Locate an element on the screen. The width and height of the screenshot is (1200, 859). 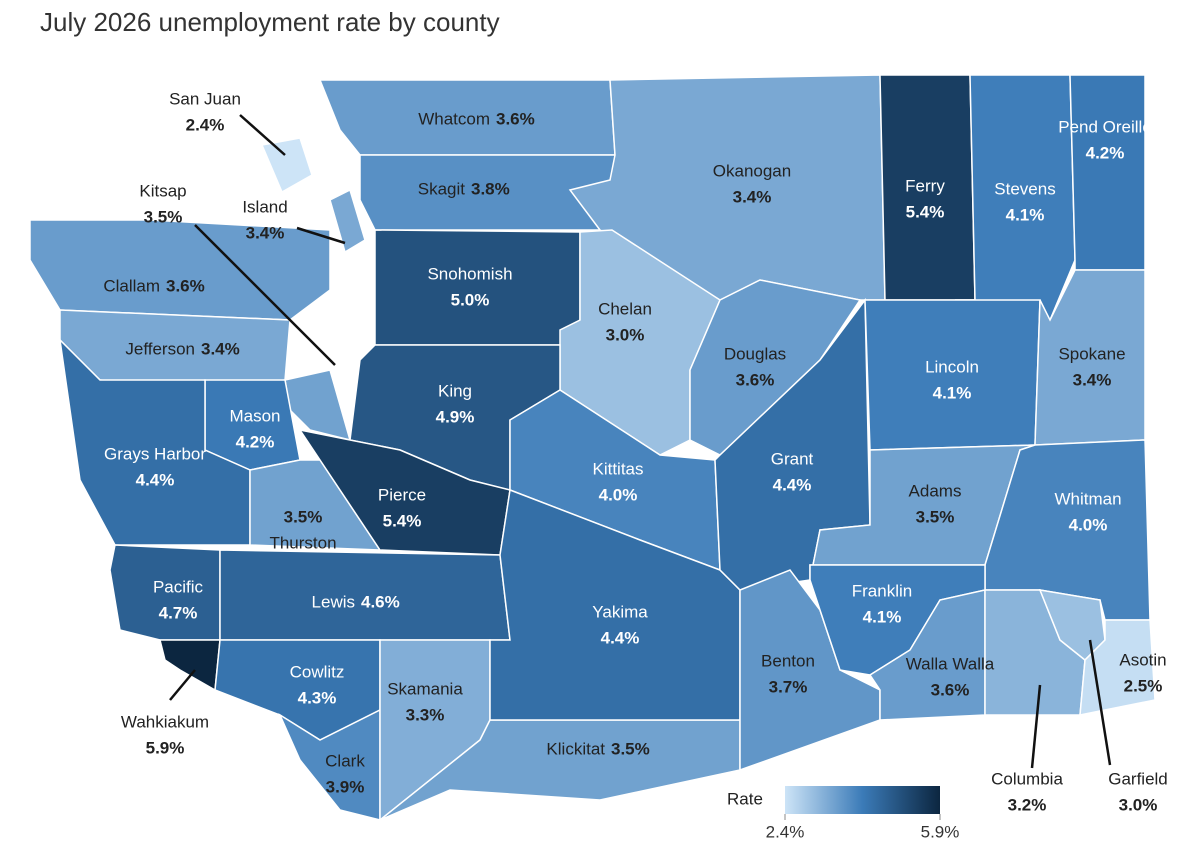
county-name: Snohomish is located at coordinates (469, 273).